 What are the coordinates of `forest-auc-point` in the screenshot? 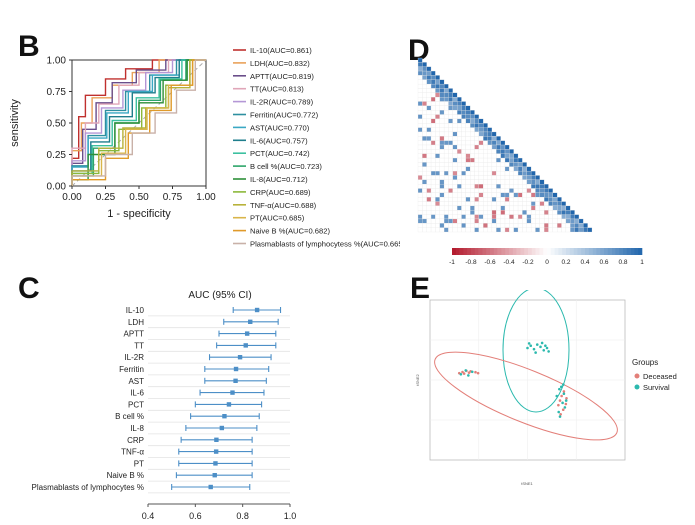 It's located at (210, 487).